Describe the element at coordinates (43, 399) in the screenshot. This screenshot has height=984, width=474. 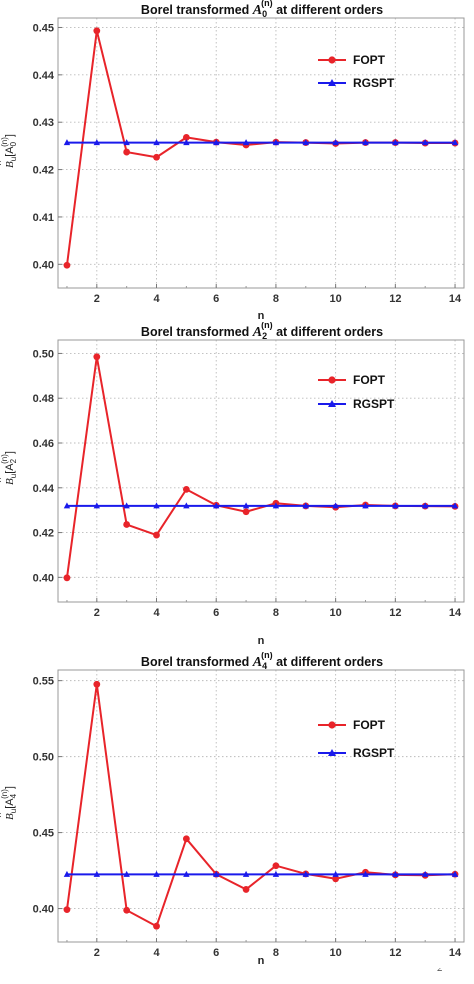
I see `y-tick-label: 0.48` at that location.